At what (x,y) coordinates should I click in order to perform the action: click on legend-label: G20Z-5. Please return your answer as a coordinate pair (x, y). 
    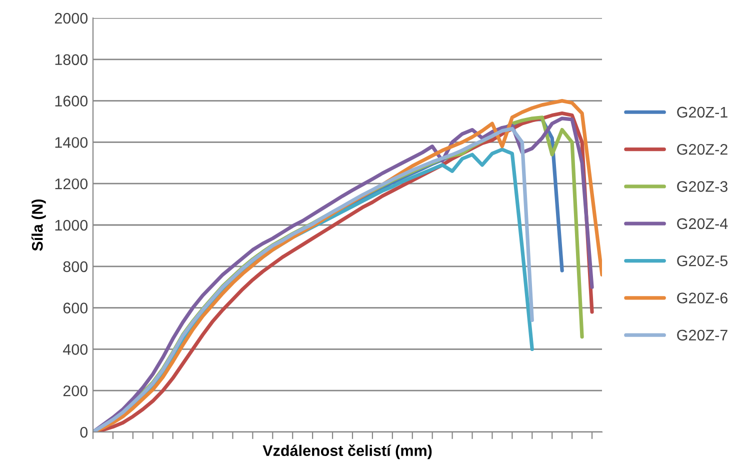
    Looking at the image, I should click on (702, 260).